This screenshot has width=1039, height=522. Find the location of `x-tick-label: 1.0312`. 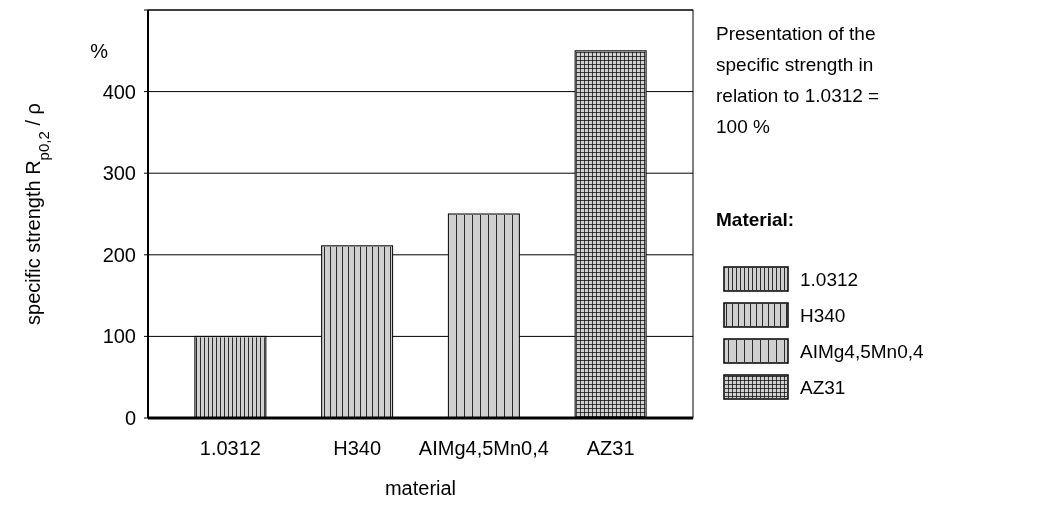

x-tick-label: 1.0312 is located at coordinates (230, 448).